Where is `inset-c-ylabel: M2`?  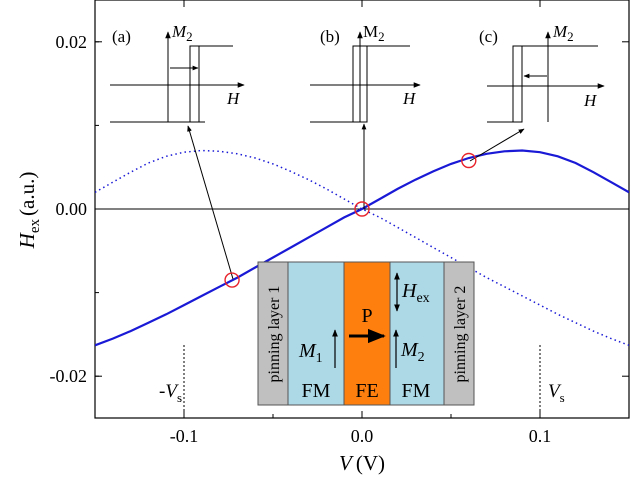 inset-c-ylabel: M2 is located at coordinates (563, 33).